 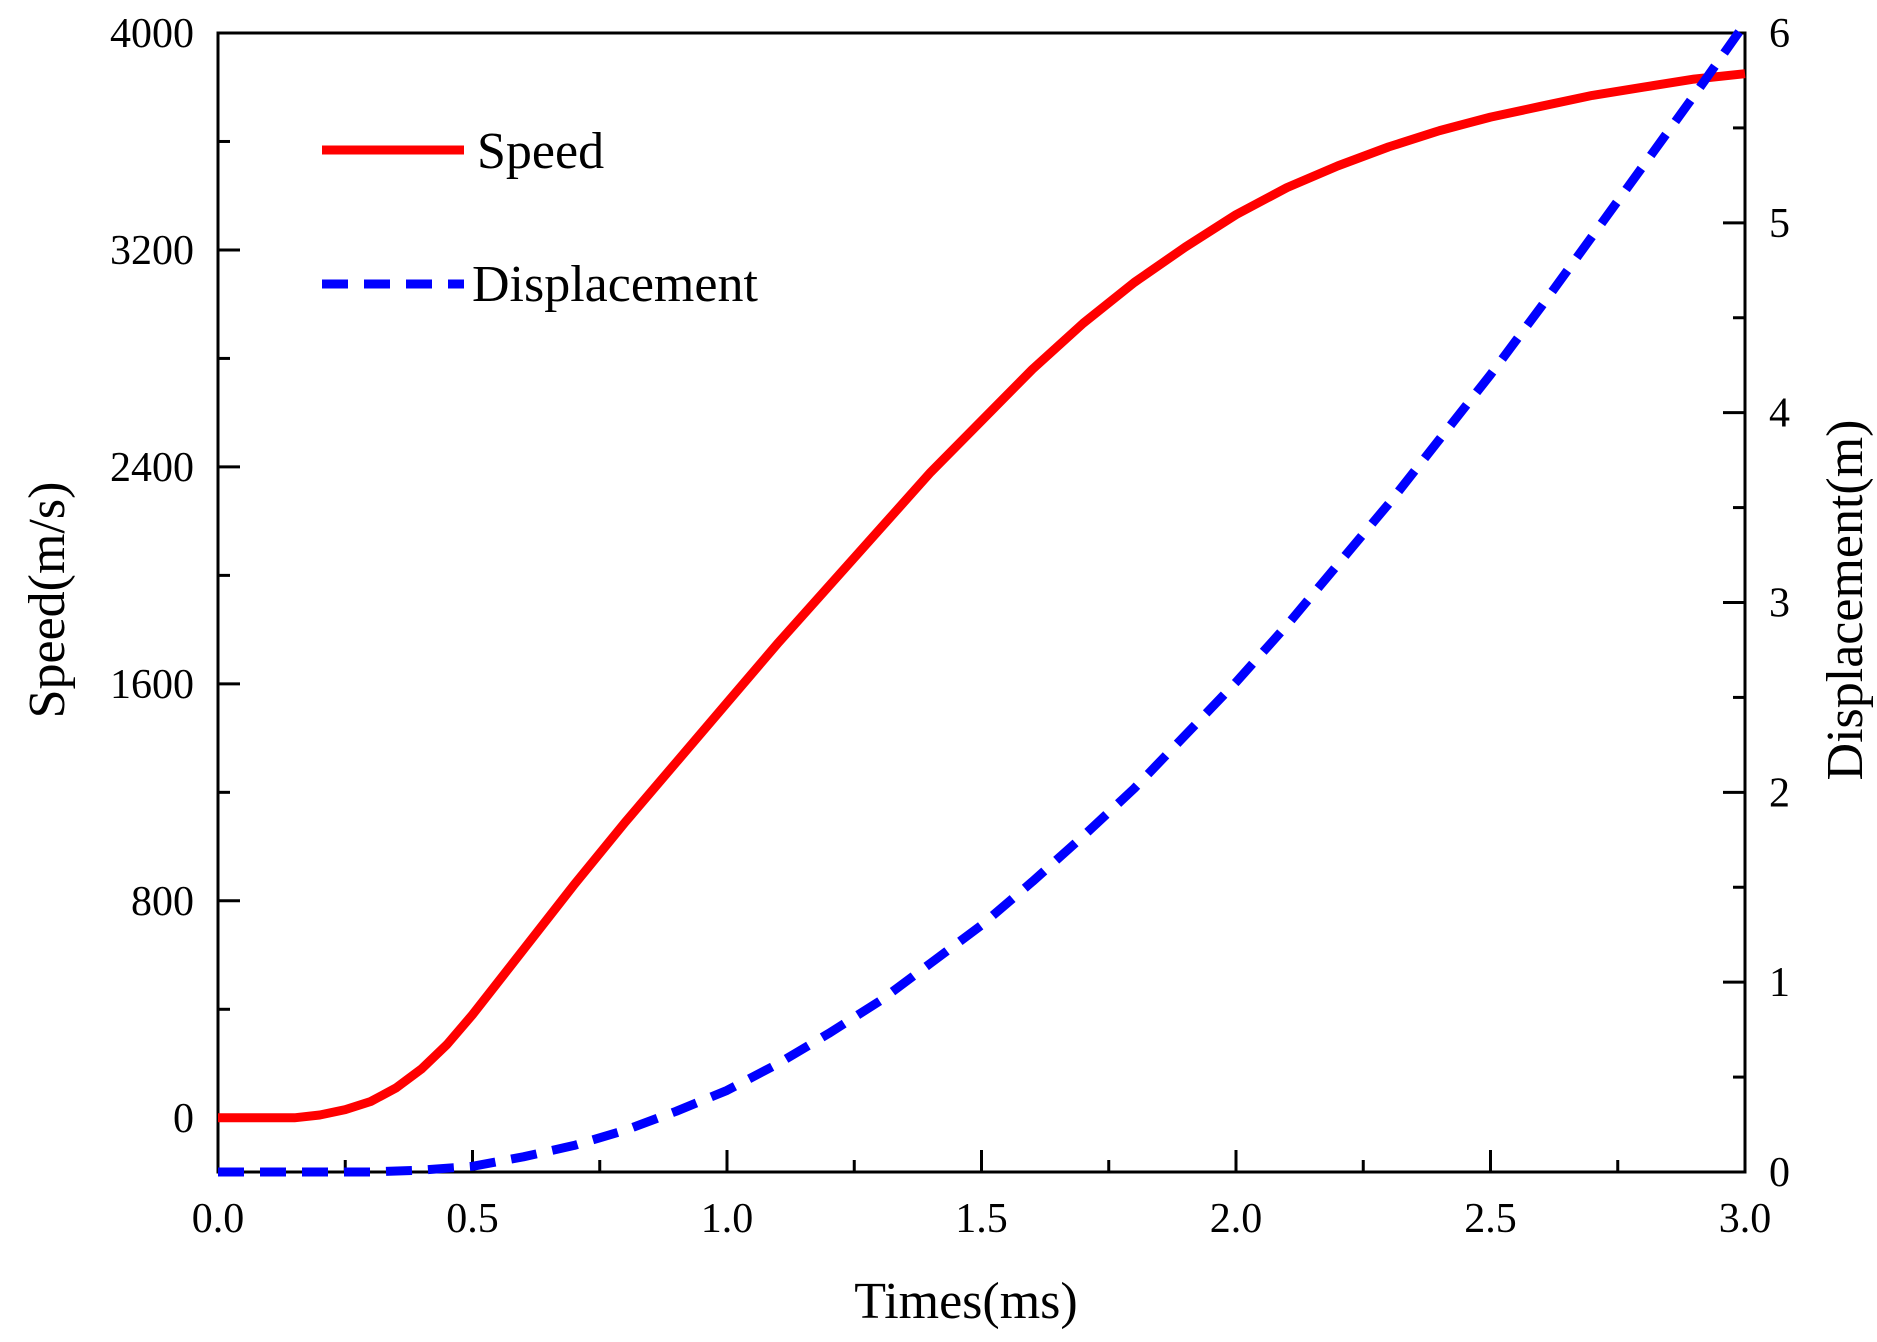 I want to click on y-tick-label: 0, so click(x=183, y=1119).